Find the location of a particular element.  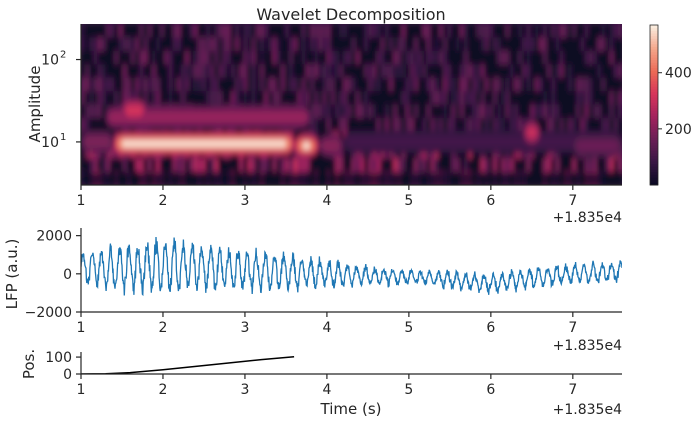

wavelet-offset-label: +1.835e4 is located at coordinates (587, 218).